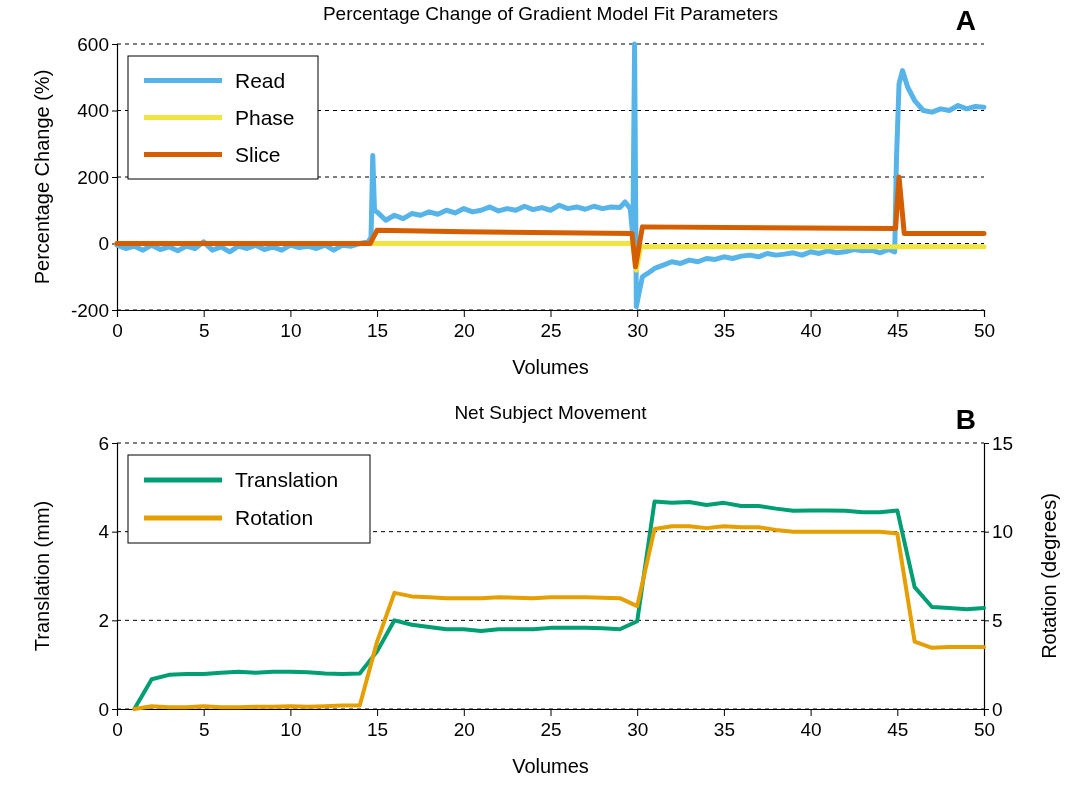 This screenshot has width=1070, height=789. I want to click on legend-label: Read, so click(260, 80).